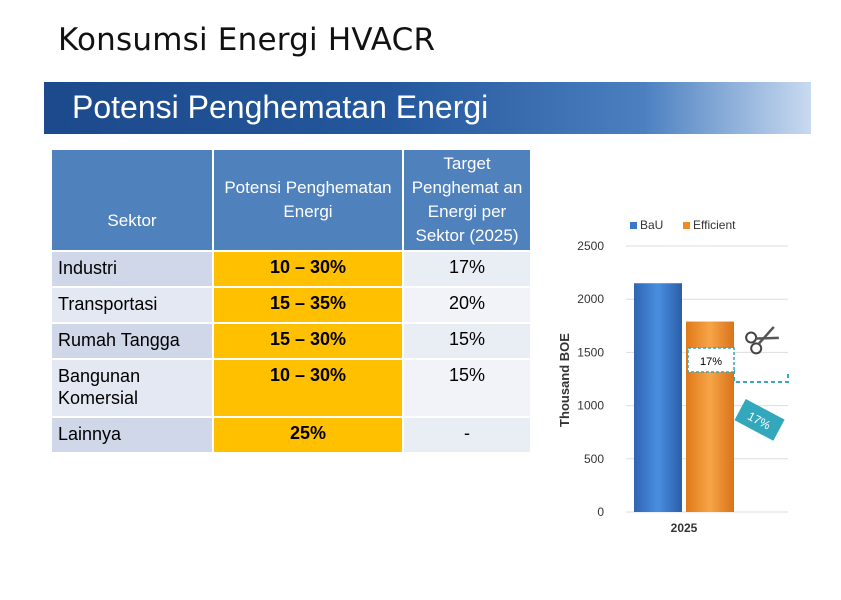  Describe the element at coordinates (594, 459) in the screenshot. I see `y-tick-label: 500` at that location.